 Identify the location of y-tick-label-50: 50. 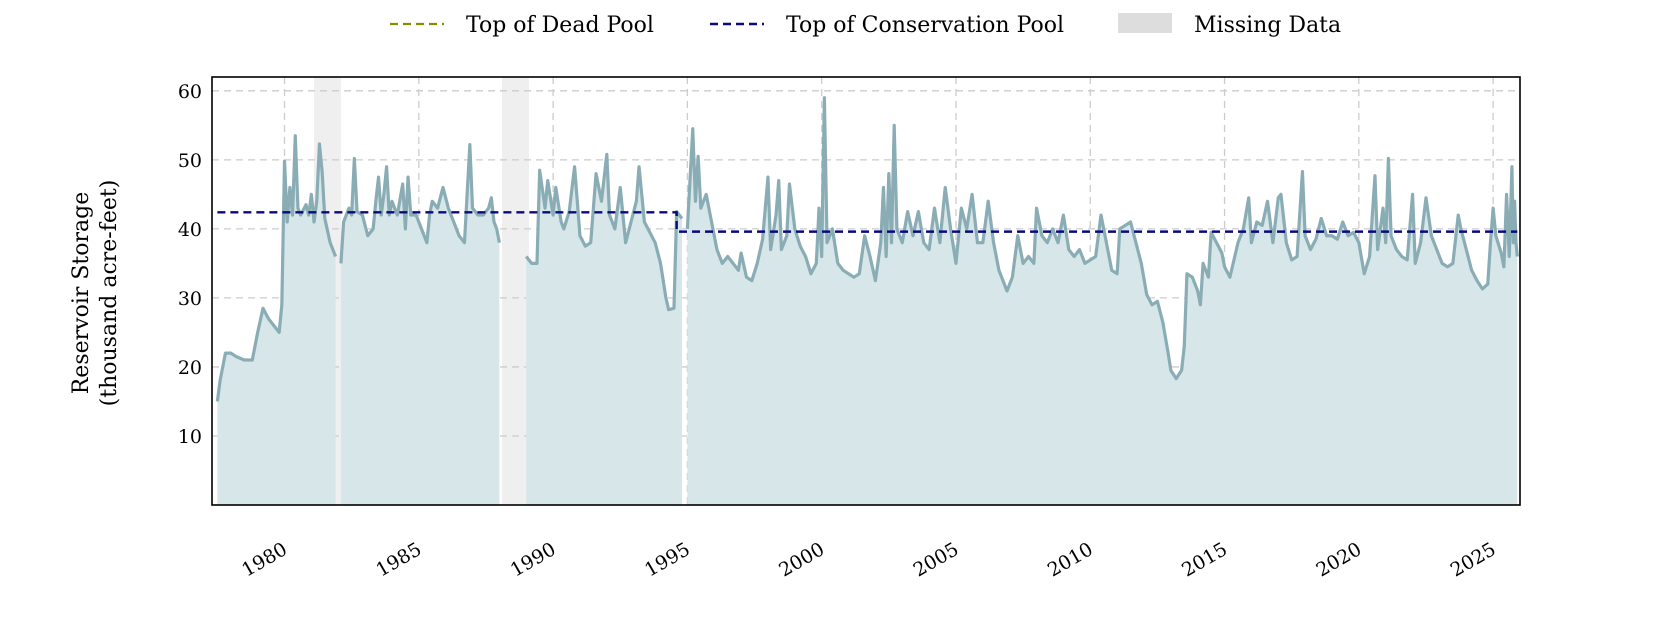
(190, 161).